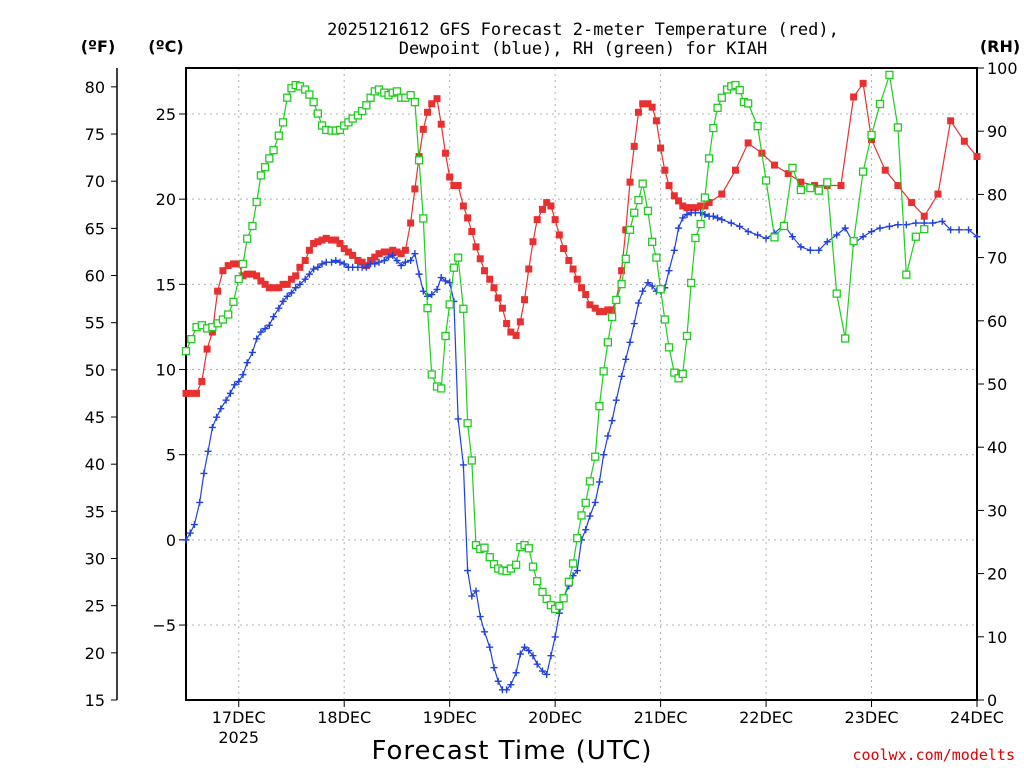 This screenshot has width=1024, height=768. What do you see at coordinates (95, 87) in the screenshot?
I see `fahrenheit-tick-label: 80` at bounding box center [95, 87].